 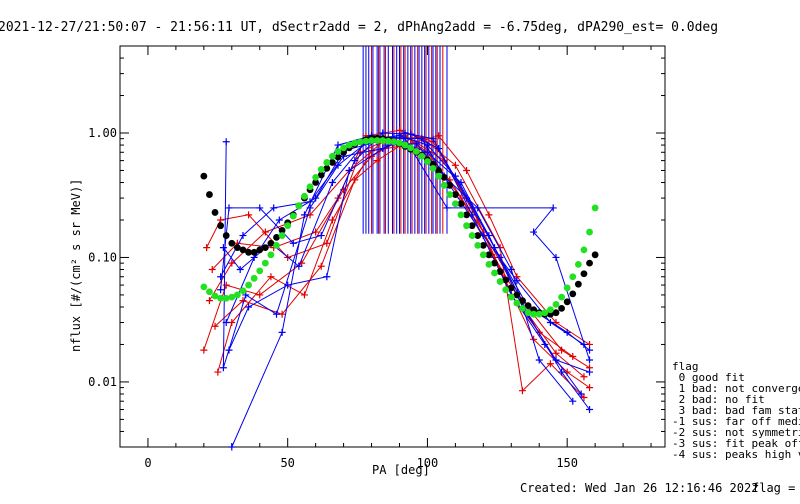 What do you see at coordinates (736, 443) in the screenshot?
I see `legend-entry: -3 sus: fit peak off 9` at bounding box center [736, 443].